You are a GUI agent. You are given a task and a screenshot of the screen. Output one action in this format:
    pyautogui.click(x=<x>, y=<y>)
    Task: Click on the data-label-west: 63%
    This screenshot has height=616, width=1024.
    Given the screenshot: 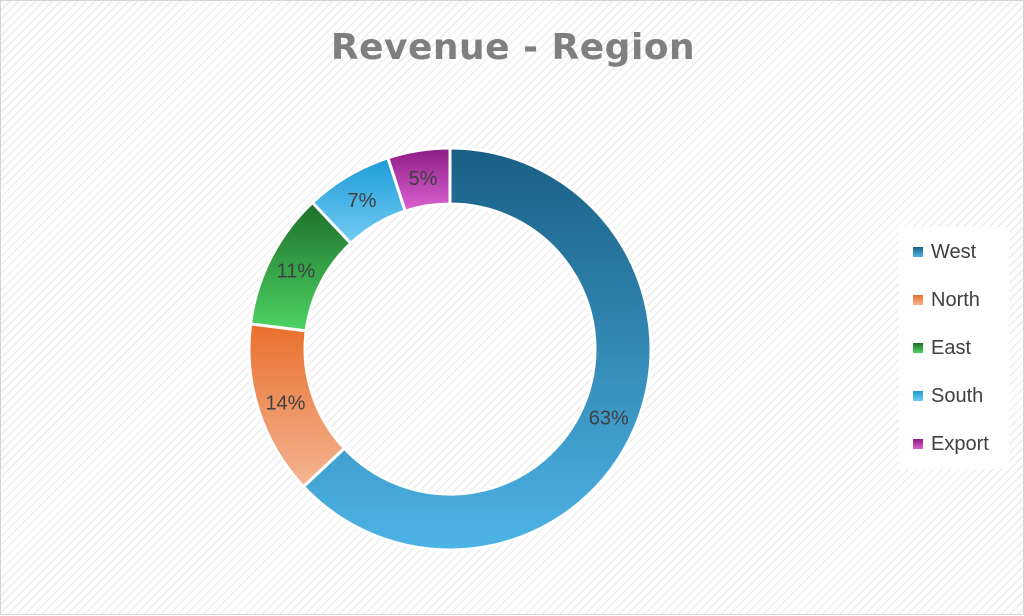 What is the action you would take?
    pyautogui.click(x=609, y=419)
    